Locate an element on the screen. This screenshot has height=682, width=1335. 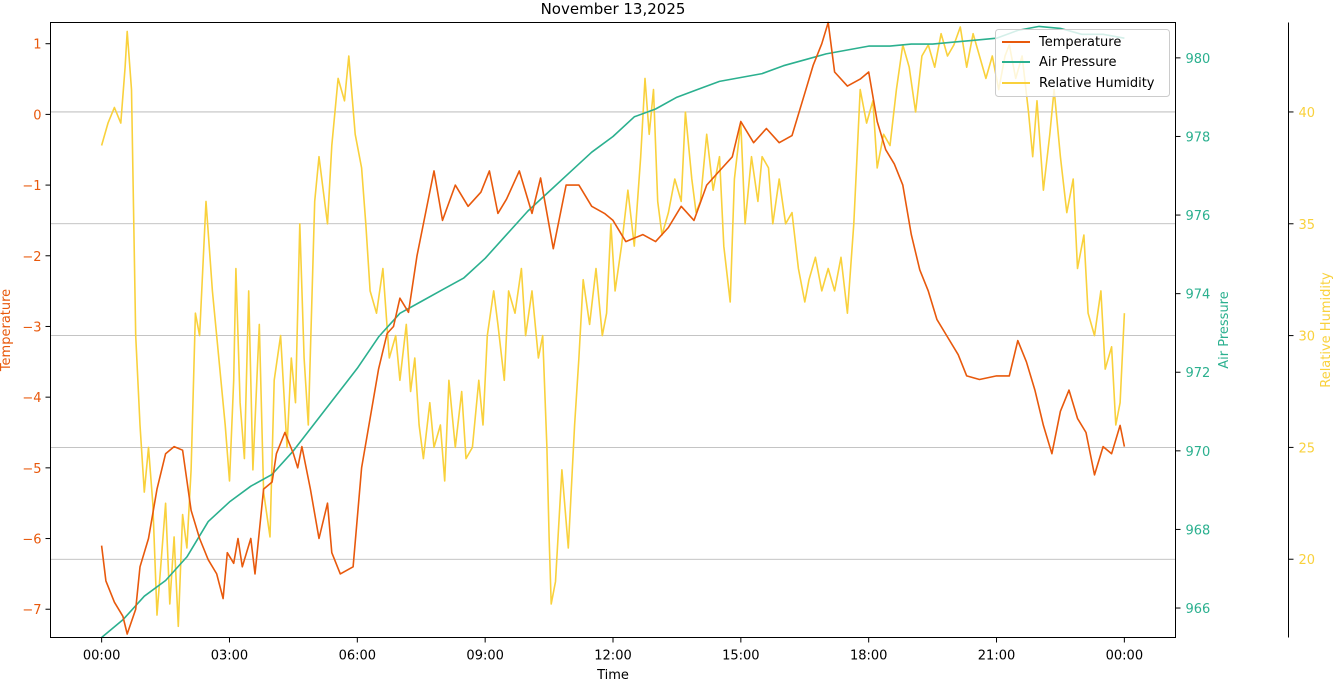
pressure-tick-label: 970 is located at coordinates (1198, 452).